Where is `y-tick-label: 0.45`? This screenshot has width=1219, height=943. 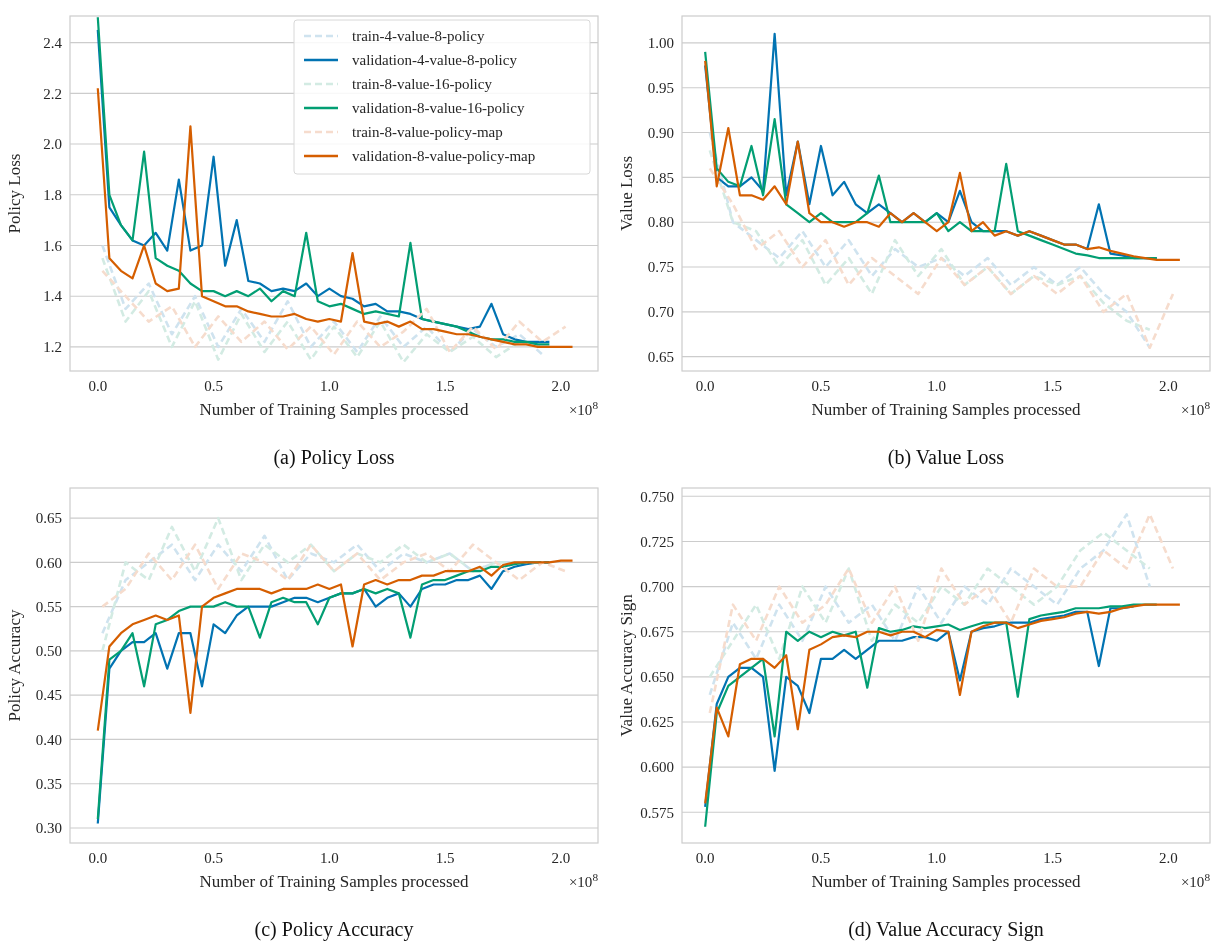
y-tick-label: 0.45 is located at coordinates (48, 695).